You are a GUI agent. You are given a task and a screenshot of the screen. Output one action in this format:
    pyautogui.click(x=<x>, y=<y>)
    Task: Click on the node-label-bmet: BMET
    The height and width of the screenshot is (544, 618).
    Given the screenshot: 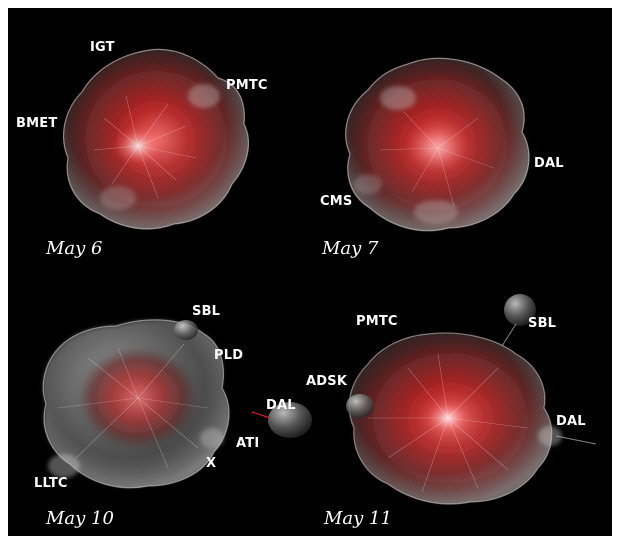 What is the action you would take?
    pyautogui.click(x=36, y=123)
    